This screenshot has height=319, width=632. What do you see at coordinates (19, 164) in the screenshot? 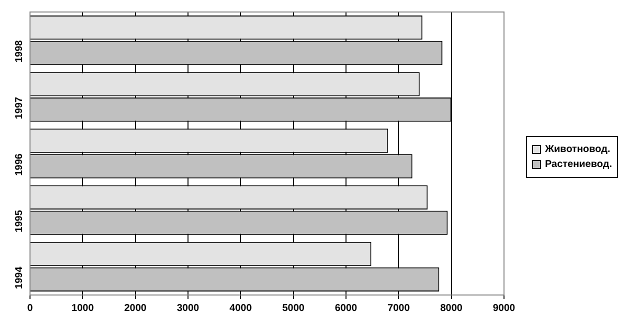
I see `y-tick-label: 1996` at bounding box center [19, 164].